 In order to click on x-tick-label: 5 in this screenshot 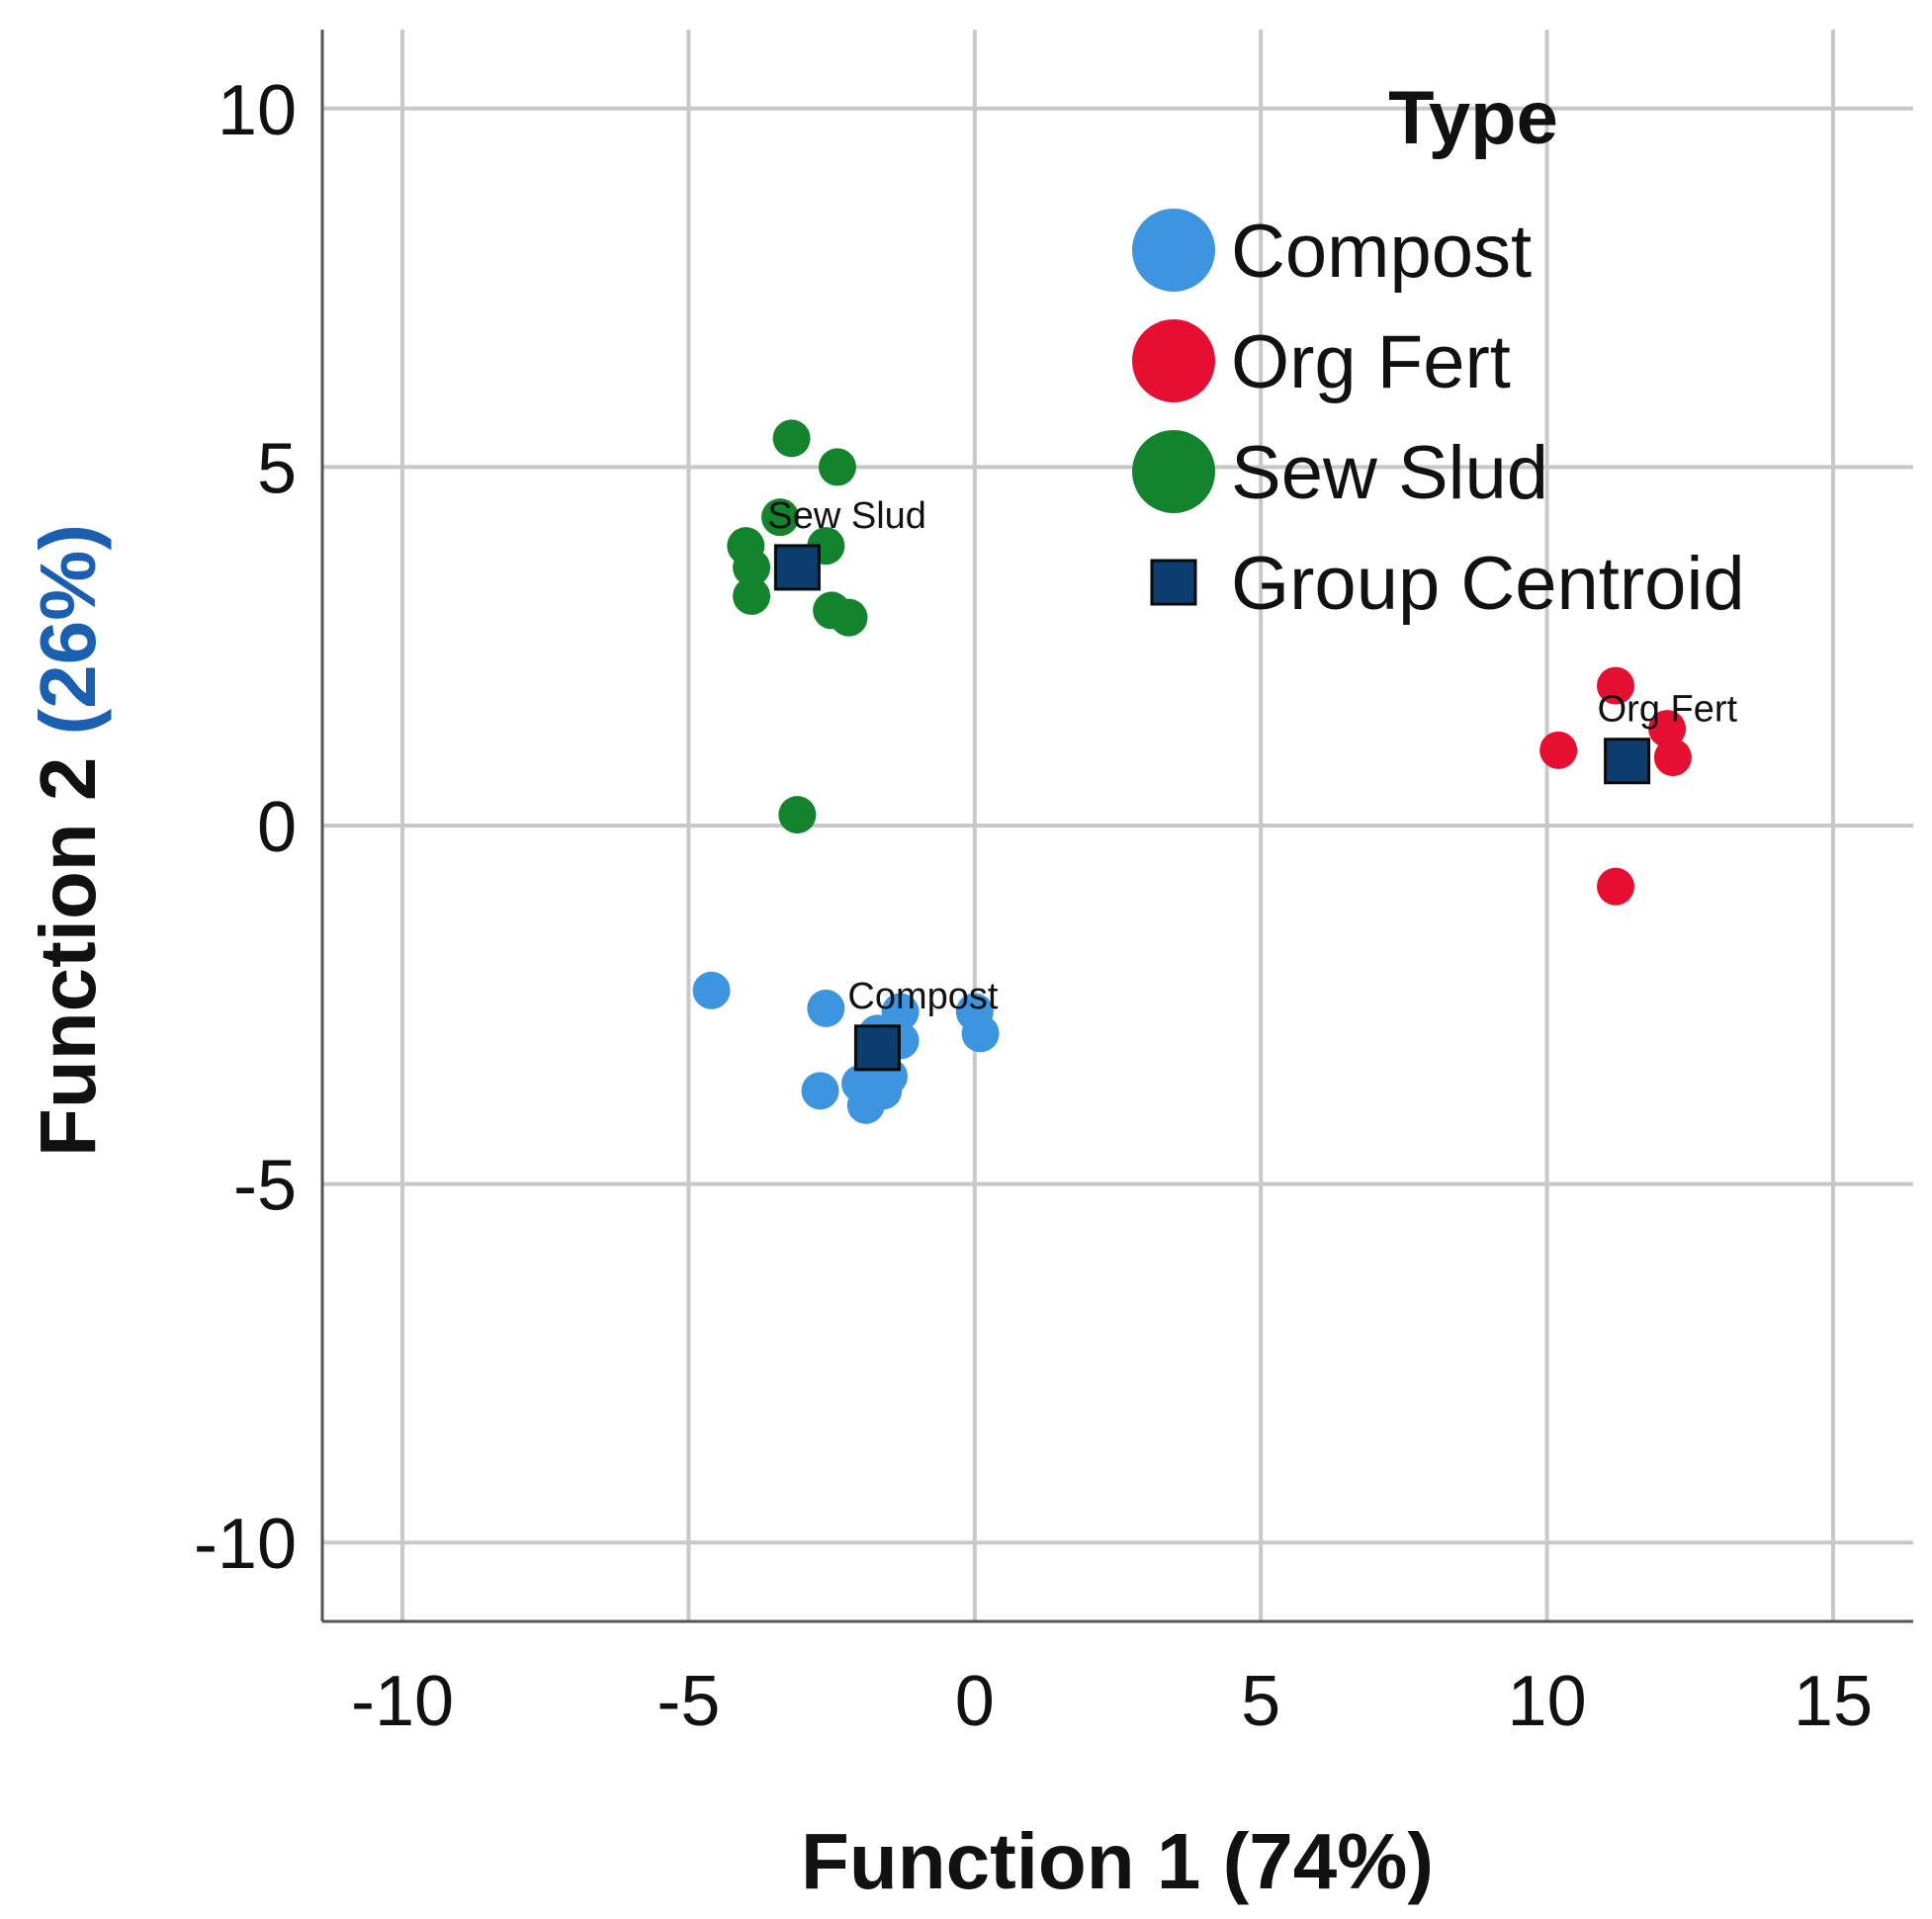, I will do `click(1260, 1701)`.